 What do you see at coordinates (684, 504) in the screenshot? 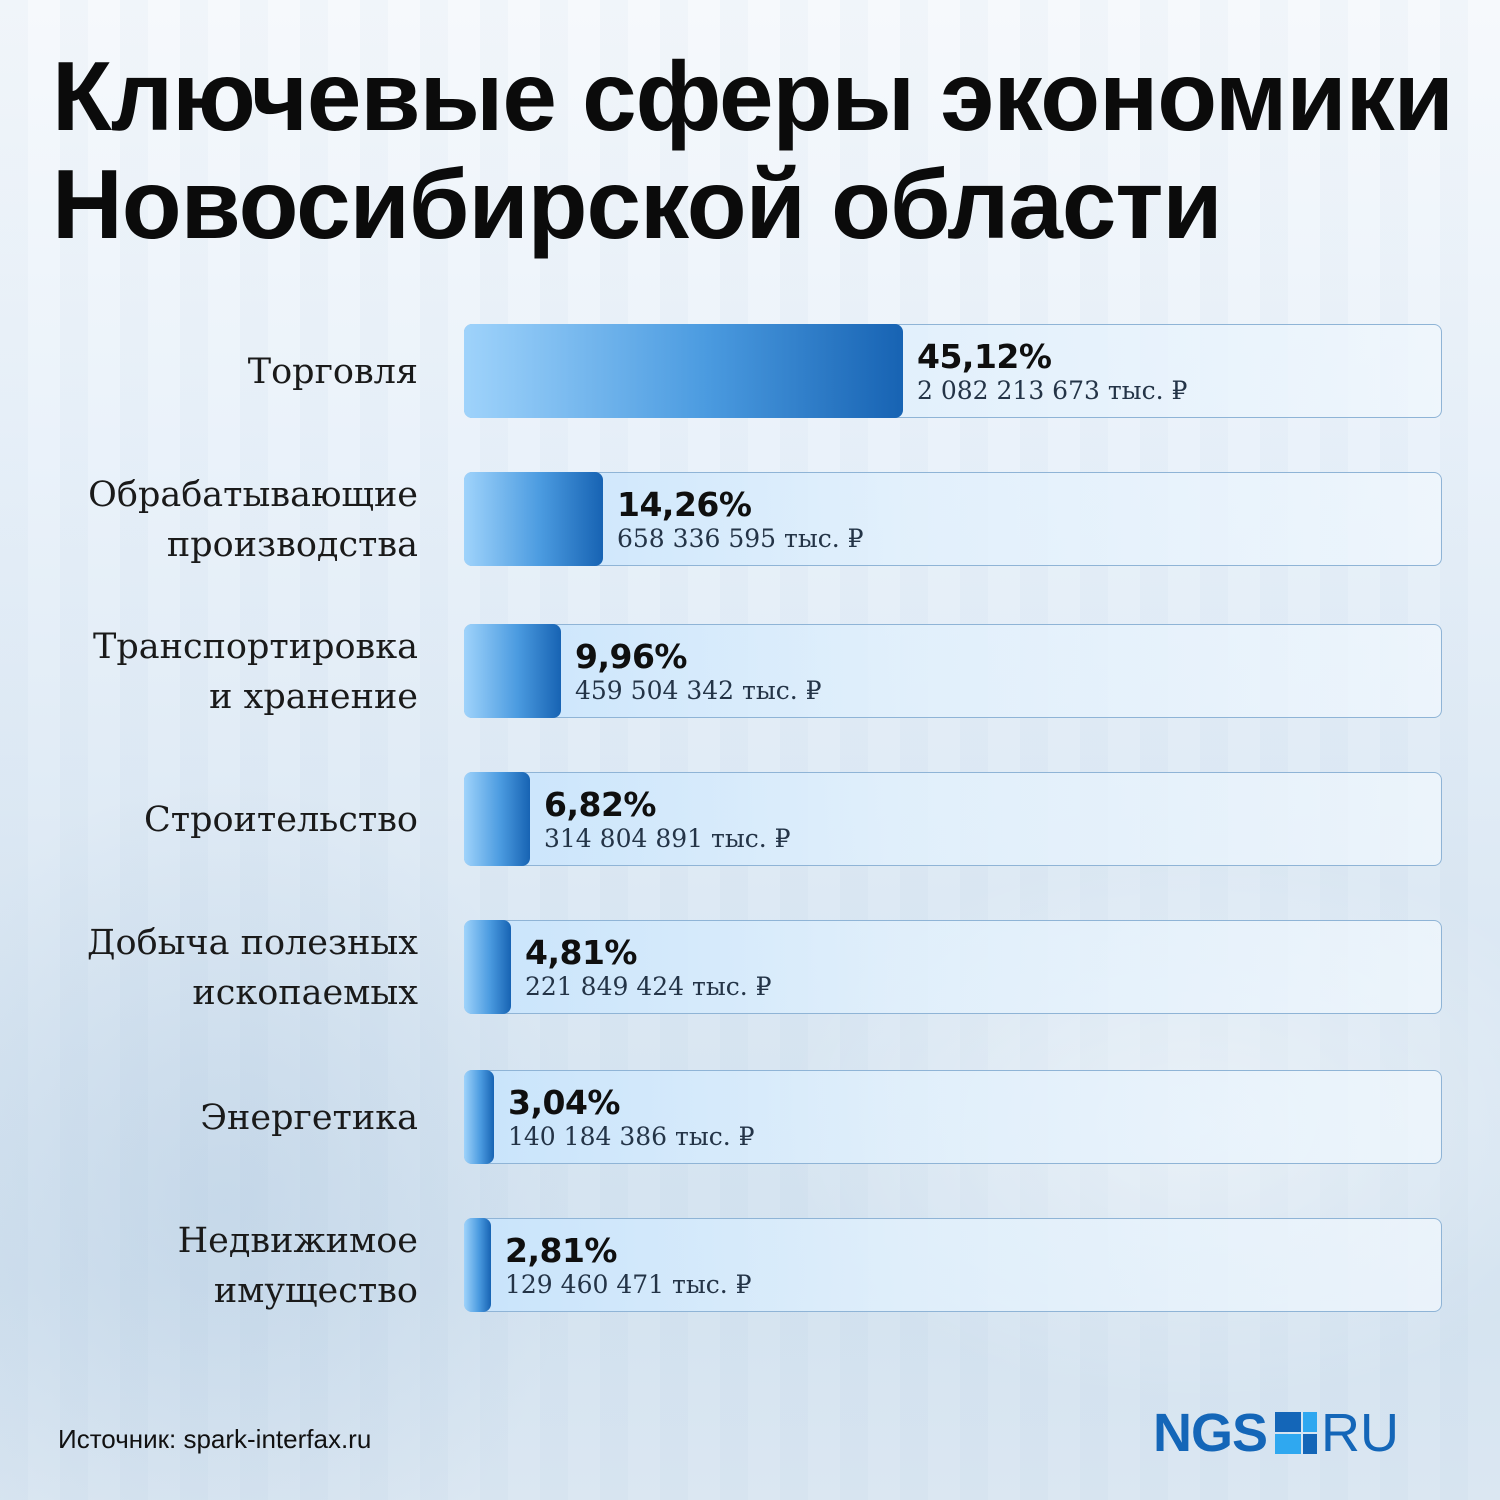
I see `percent-label: 14,26%` at bounding box center [684, 504].